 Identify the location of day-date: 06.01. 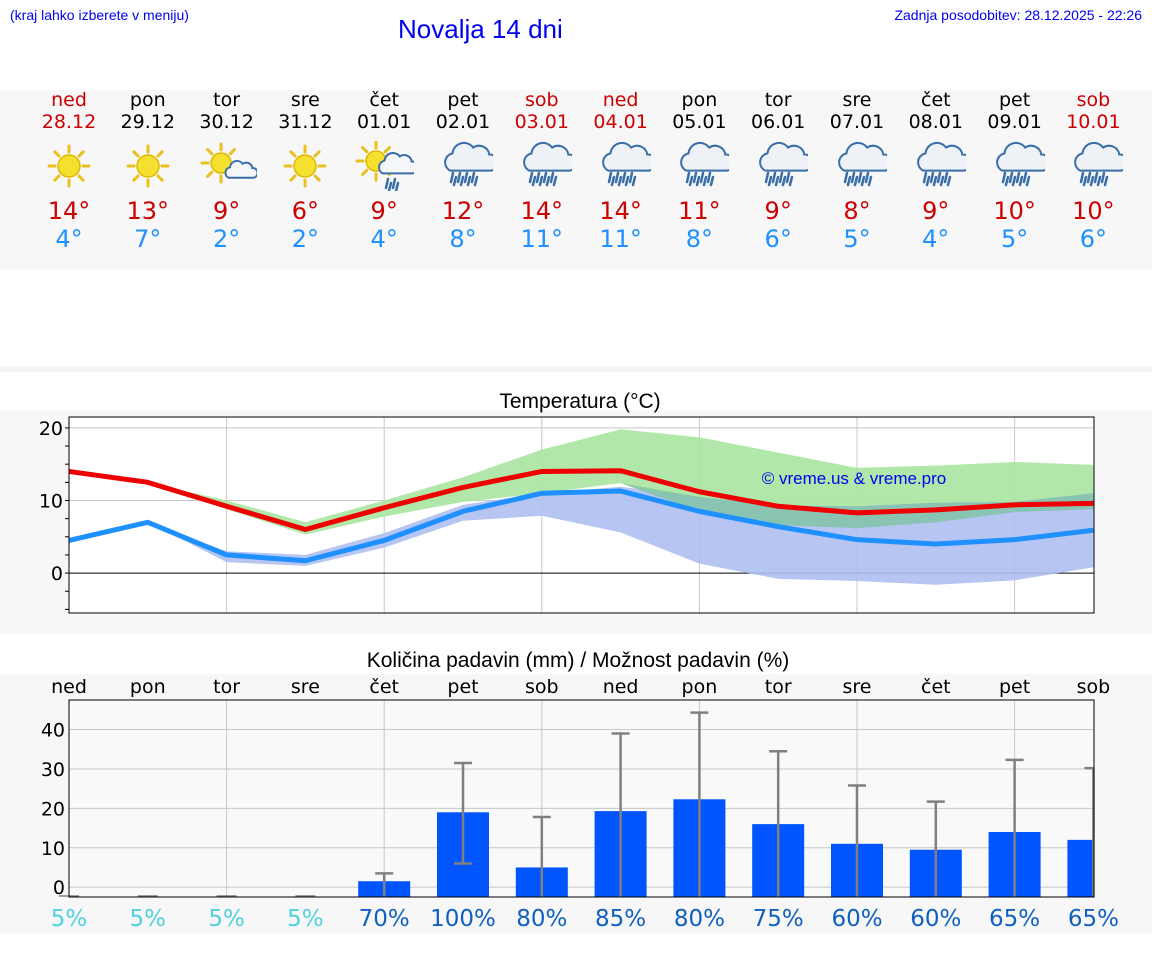
(778, 122).